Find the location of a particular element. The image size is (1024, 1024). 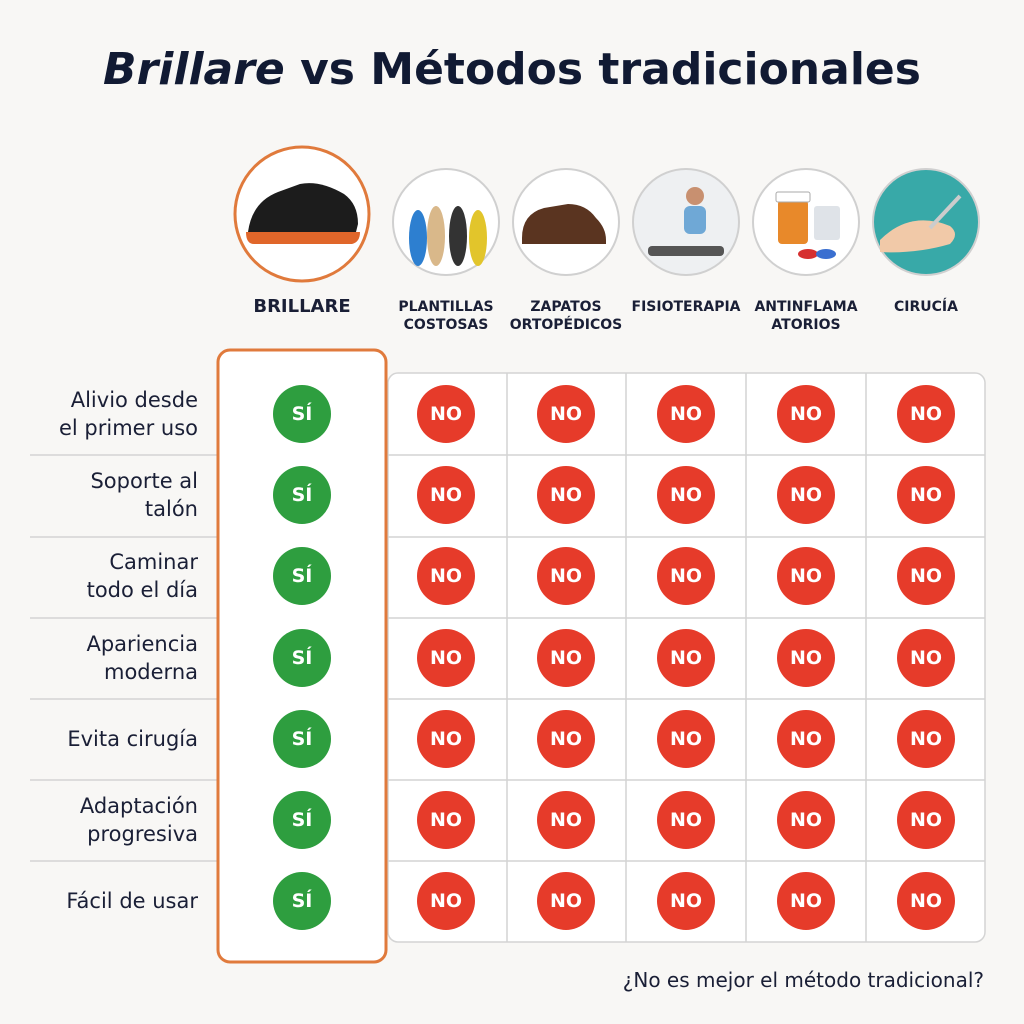

row-label: Adaptación progresiva is located at coordinates (138, 820).